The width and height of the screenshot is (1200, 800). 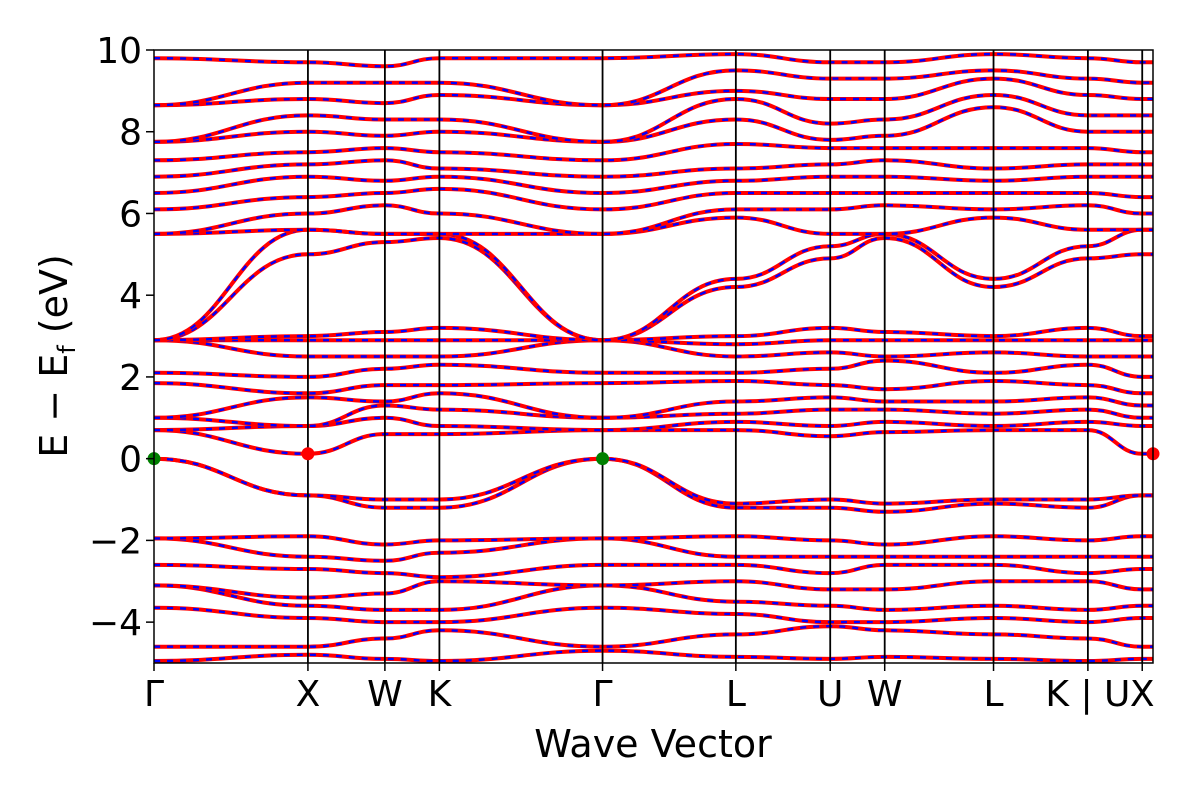 I want to click on y-tick-label: −4, so click(x=115, y=623).